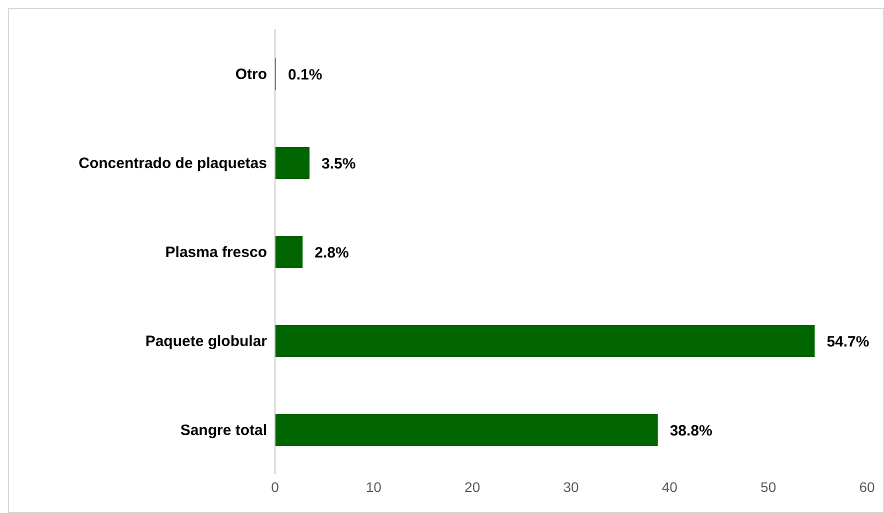 The width and height of the screenshot is (884, 513). I want to click on data-label: 0.1%, so click(305, 75).